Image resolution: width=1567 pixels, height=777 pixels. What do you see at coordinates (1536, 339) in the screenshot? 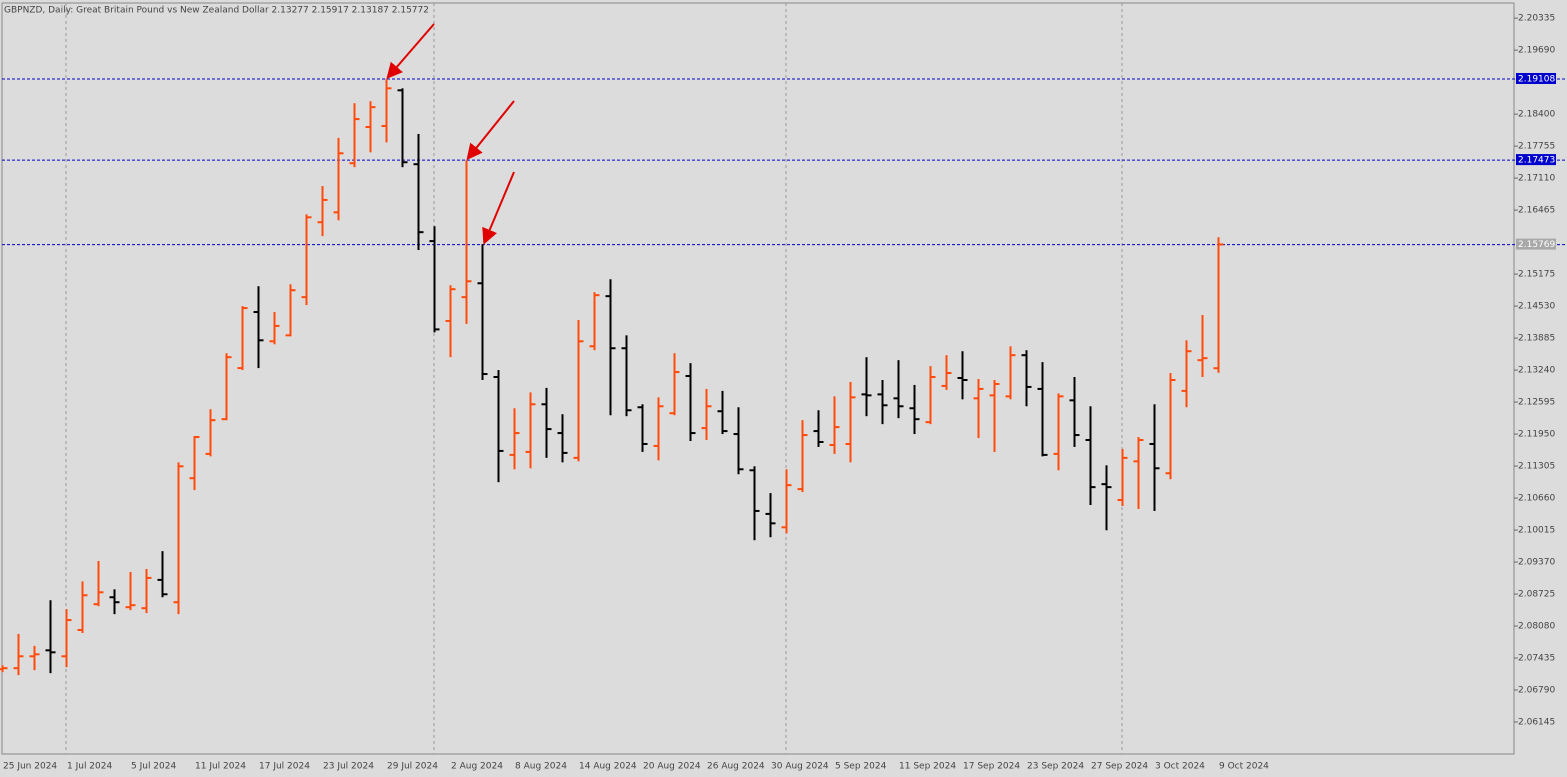
I see `y-tick-label: 2.13885` at bounding box center [1536, 339].